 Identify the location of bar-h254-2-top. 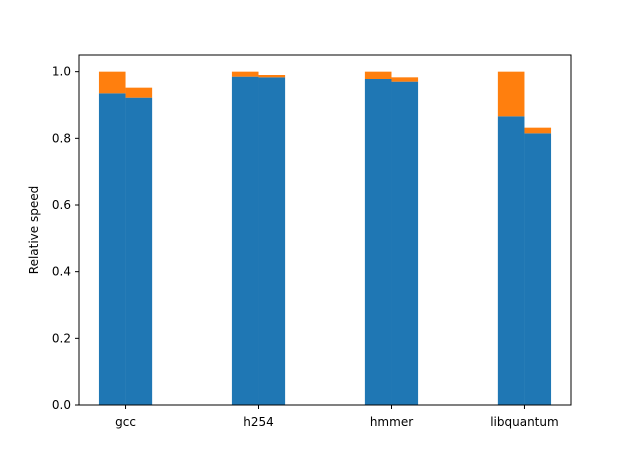
(272, 76).